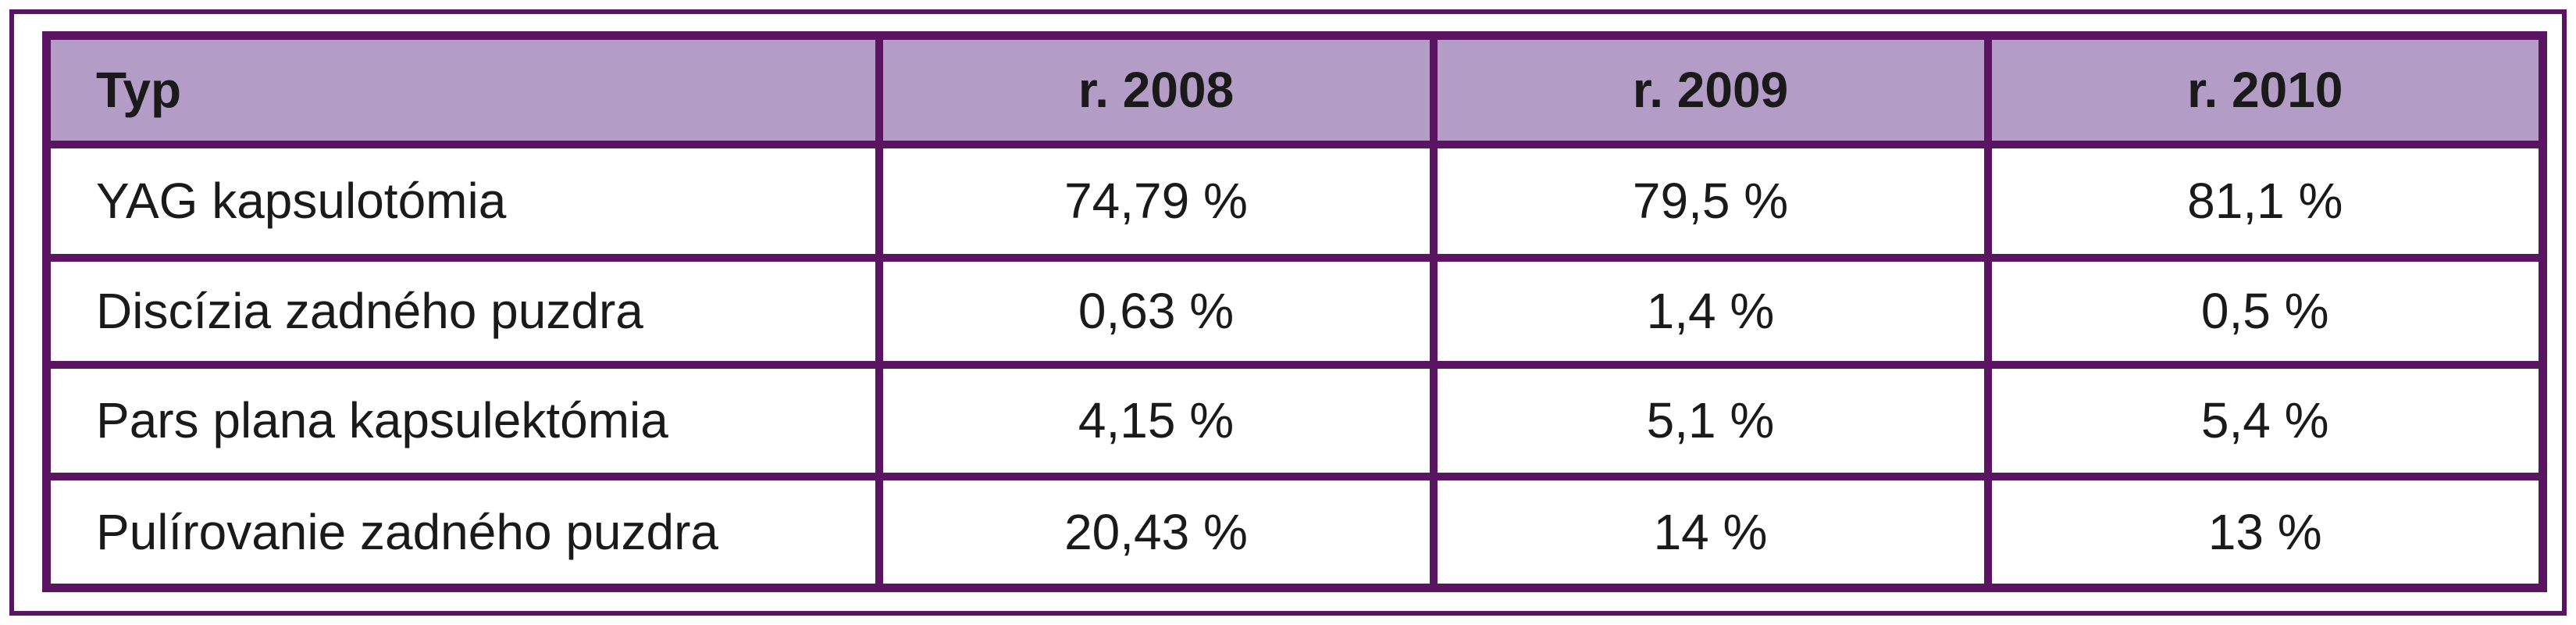  Describe the element at coordinates (462, 201) in the screenshot. I see `row-label: YAG kapsulotómia` at that location.